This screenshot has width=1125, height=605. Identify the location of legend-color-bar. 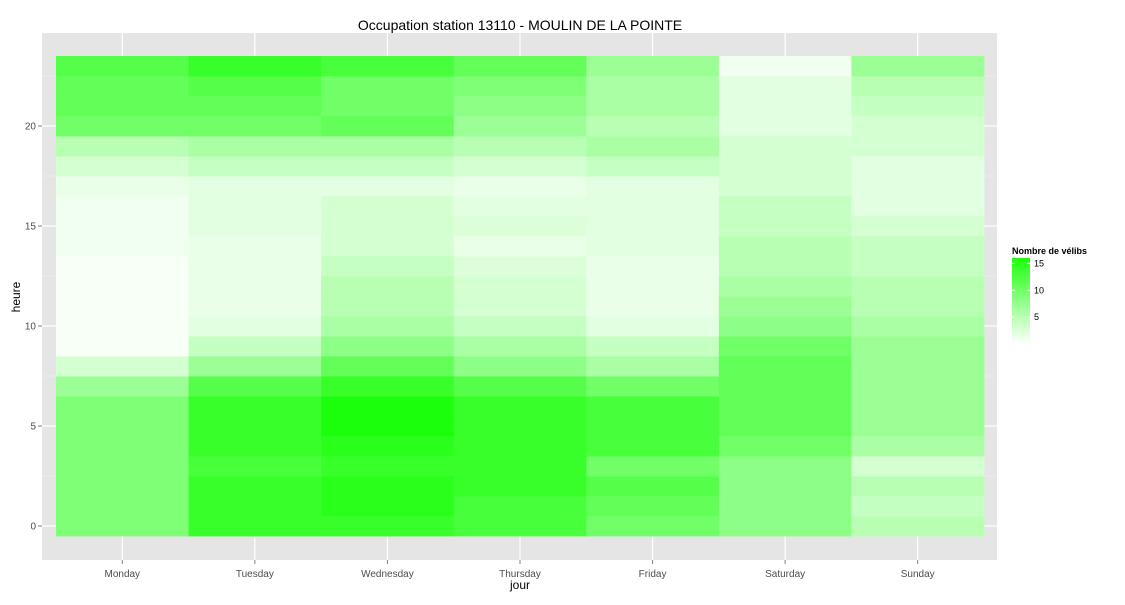
(1021, 301).